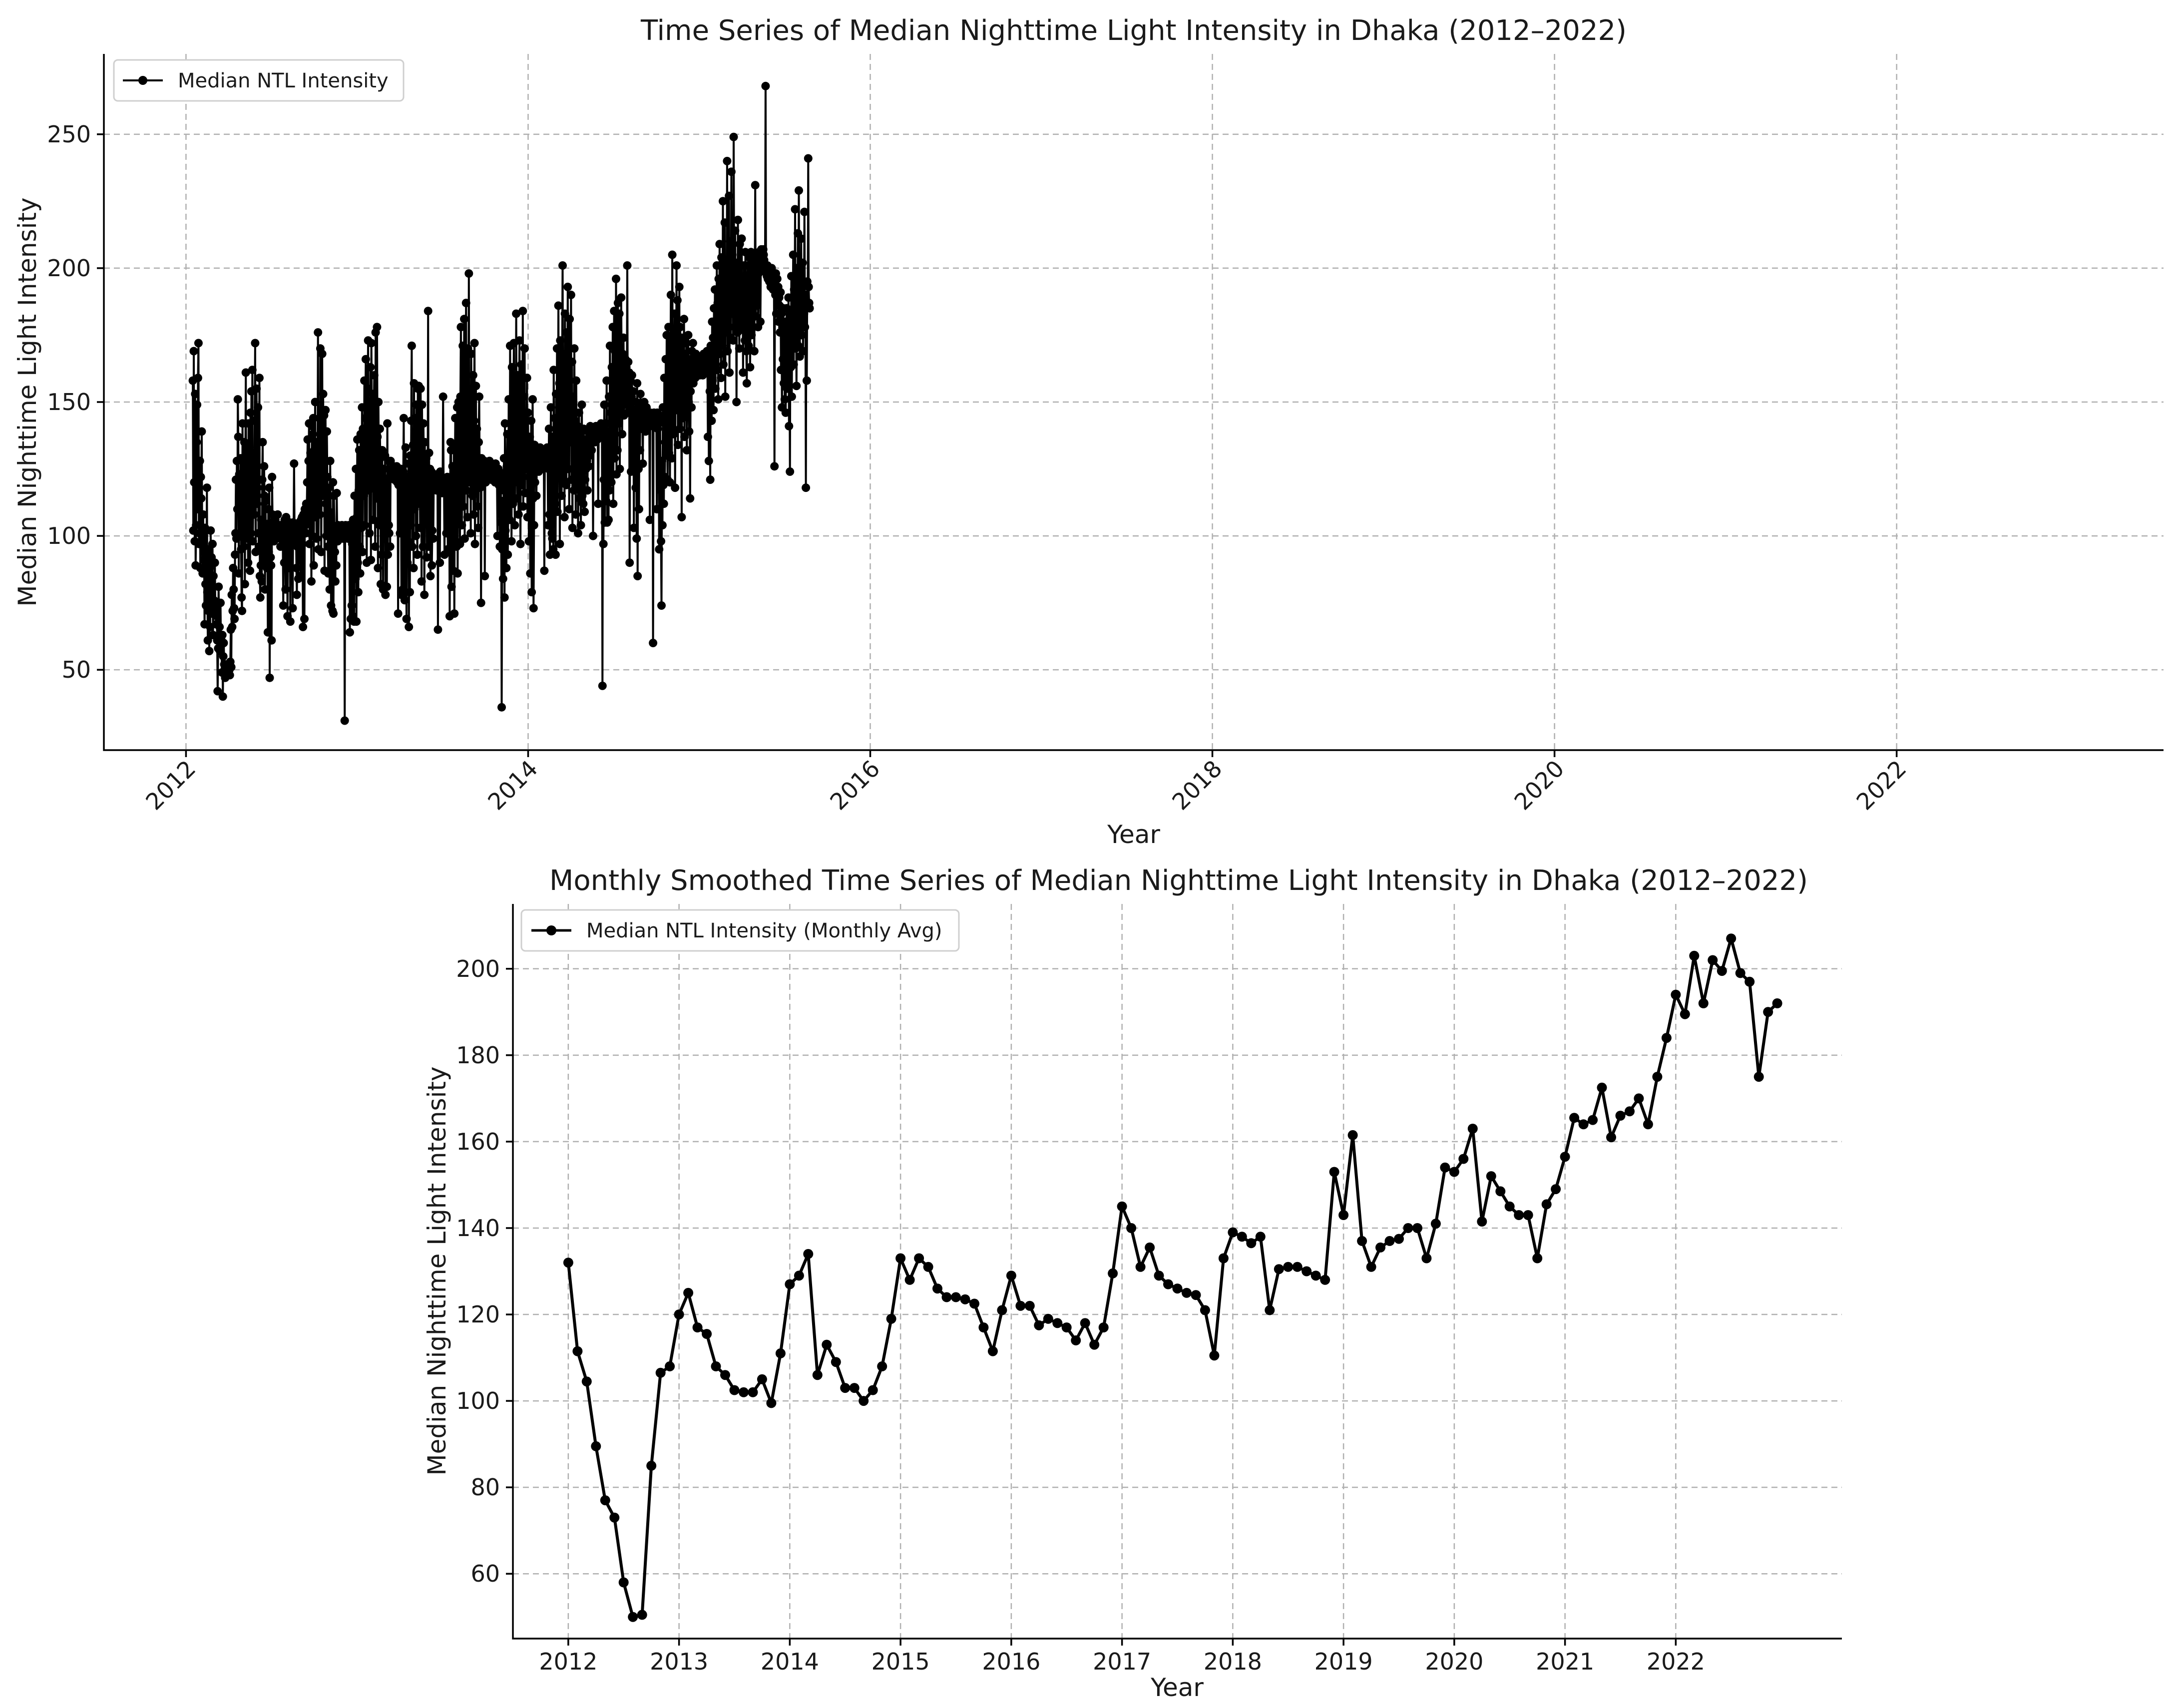  I want to click on x-tick-label: 2012, so click(568, 1661).